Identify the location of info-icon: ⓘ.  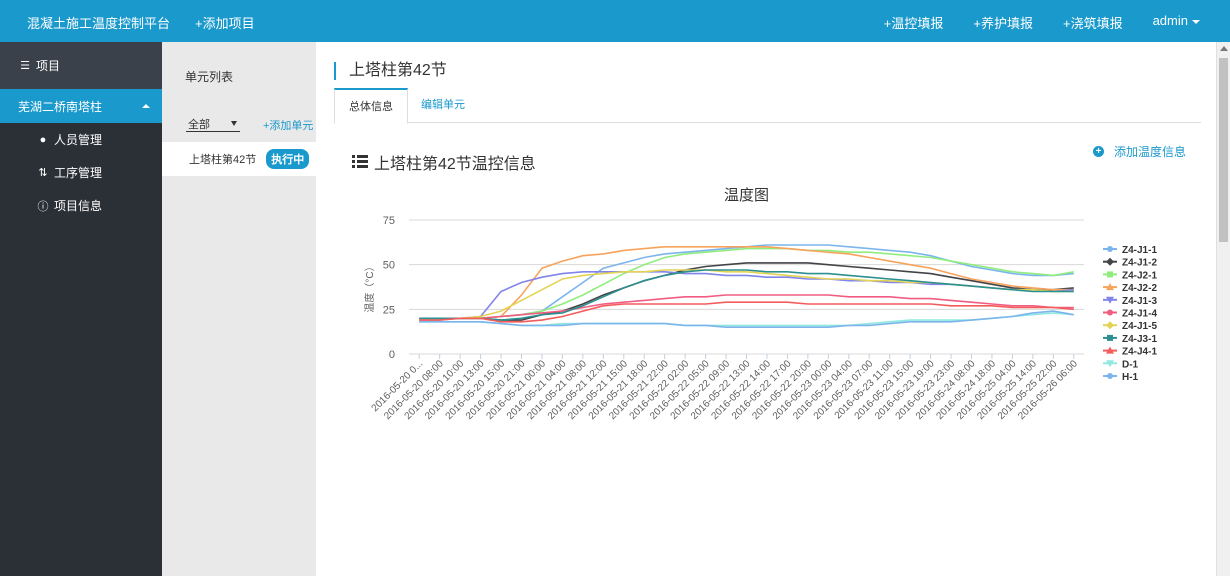
(43, 206).